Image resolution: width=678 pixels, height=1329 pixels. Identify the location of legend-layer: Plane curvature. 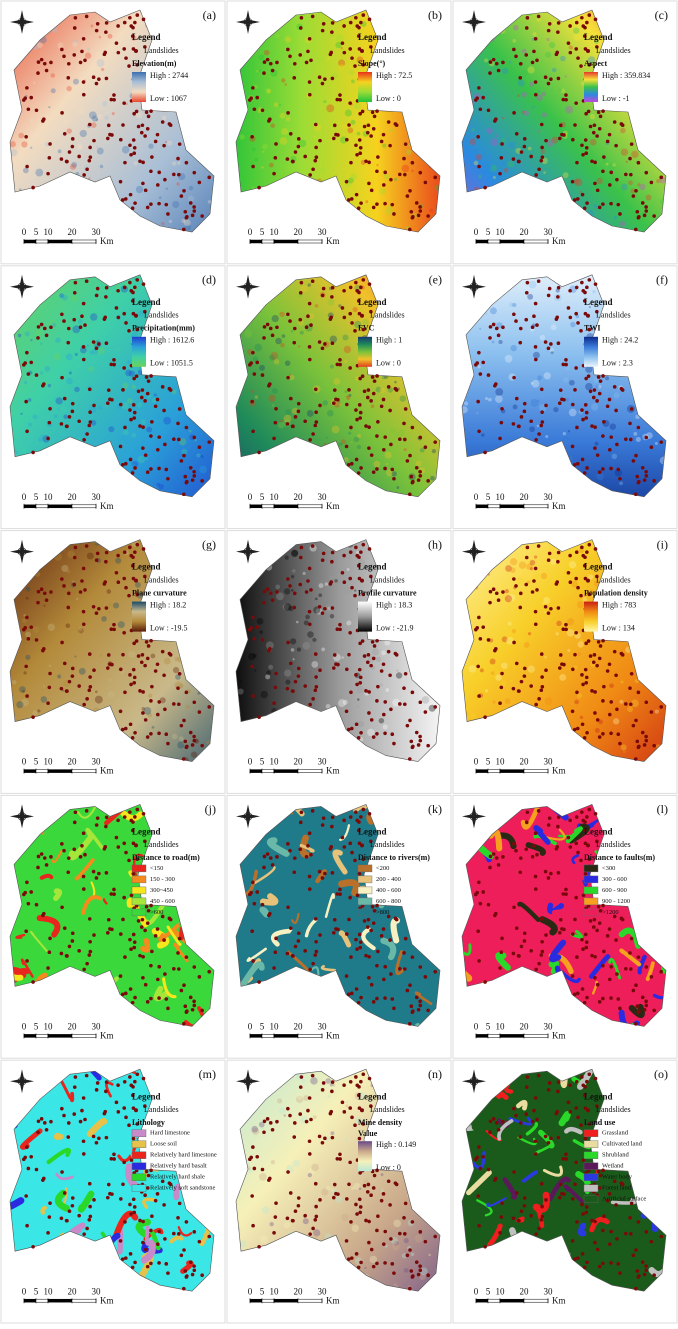
(159, 592).